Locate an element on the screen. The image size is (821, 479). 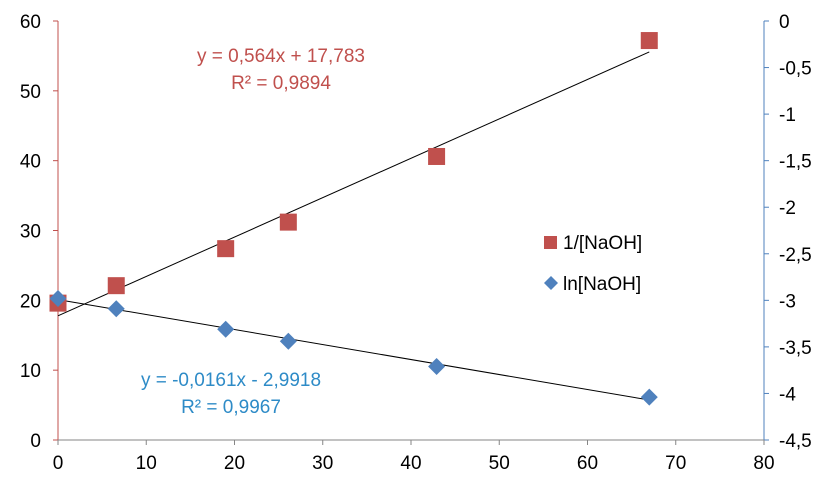
y-left-tick-label: 40 is located at coordinates (30, 162).